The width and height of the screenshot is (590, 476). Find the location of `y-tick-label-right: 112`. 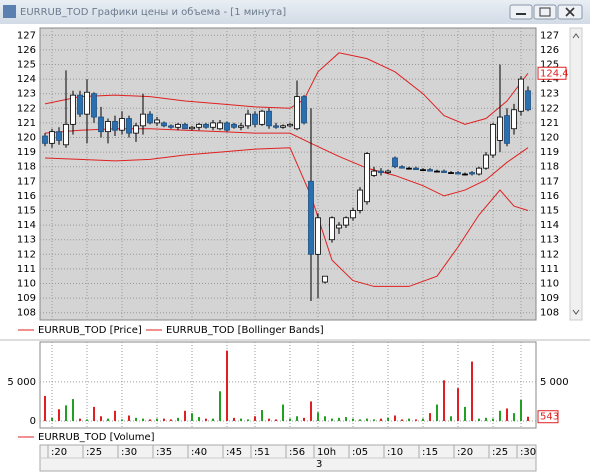

y-tick-label-right: 112 is located at coordinates (549, 254).